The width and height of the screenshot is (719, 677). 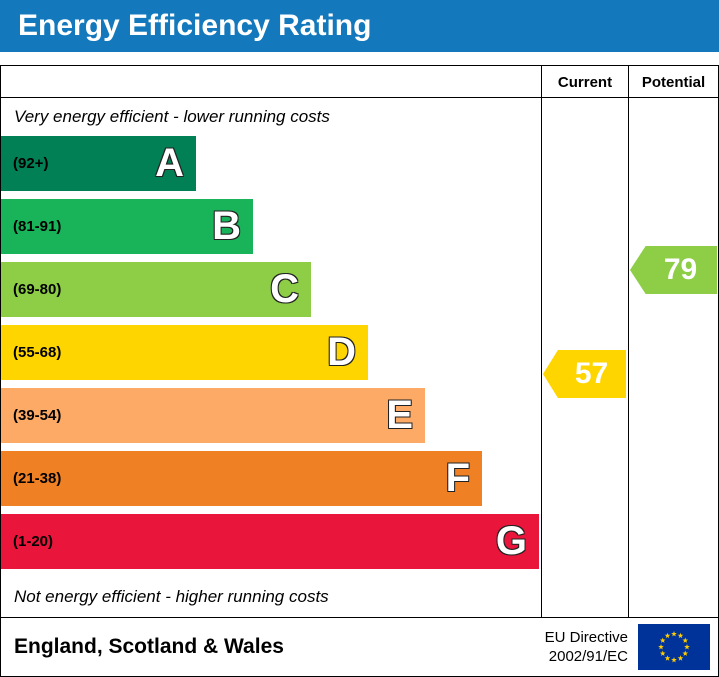 What do you see at coordinates (241, 478) in the screenshot?
I see `band-bar-f: (21-38) F` at bounding box center [241, 478].